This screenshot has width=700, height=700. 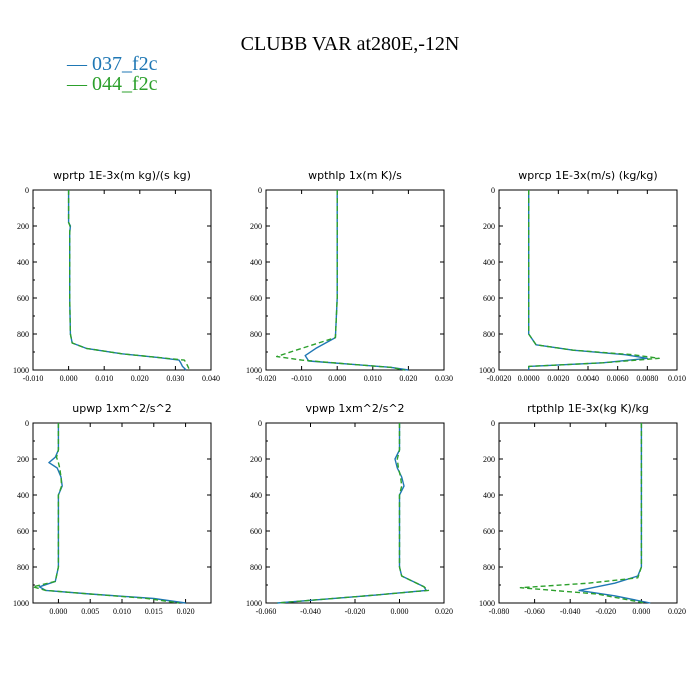 What do you see at coordinates (355, 175) in the screenshot?
I see `panel-title: wpthlp 1x(m K)/s` at bounding box center [355, 175].